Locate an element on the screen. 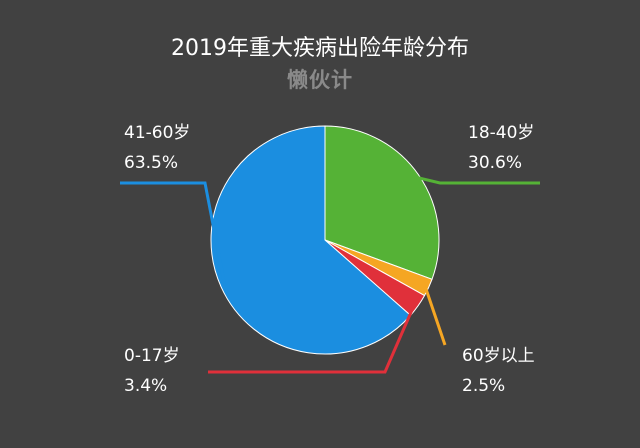 The width and height of the screenshot is (640, 448). label-18-40: 18-40岁 30.6% is located at coordinates (501, 148).